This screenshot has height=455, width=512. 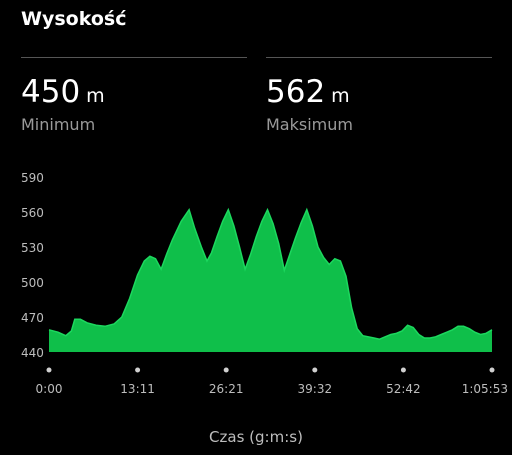 I want to click on stat-maximum-value: 562, so click(x=296, y=92).